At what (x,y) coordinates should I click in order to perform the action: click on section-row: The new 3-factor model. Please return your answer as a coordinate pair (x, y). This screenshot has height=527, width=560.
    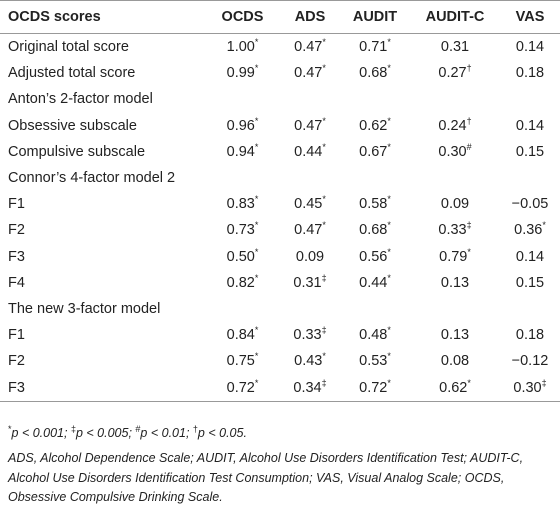
    Looking at the image, I should click on (280, 309).